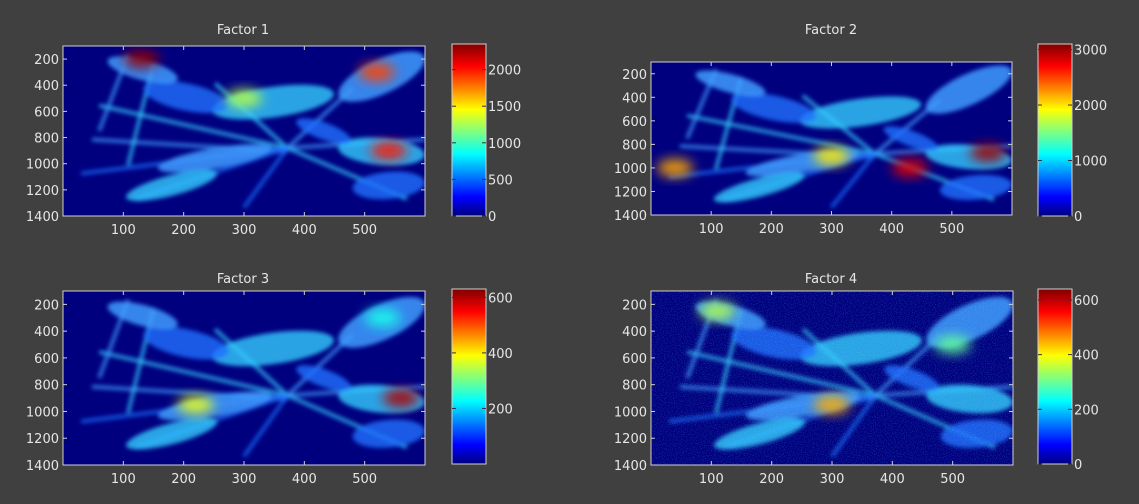  I want to click on colorbar: 0 200 400 600, so click(1068, 380).